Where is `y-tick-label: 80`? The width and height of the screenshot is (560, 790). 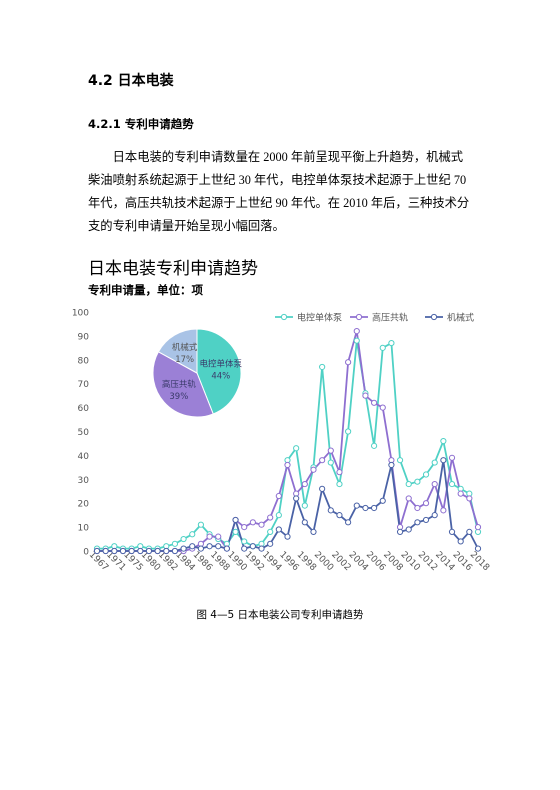 y-tick-label: 80 is located at coordinates (84, 361).